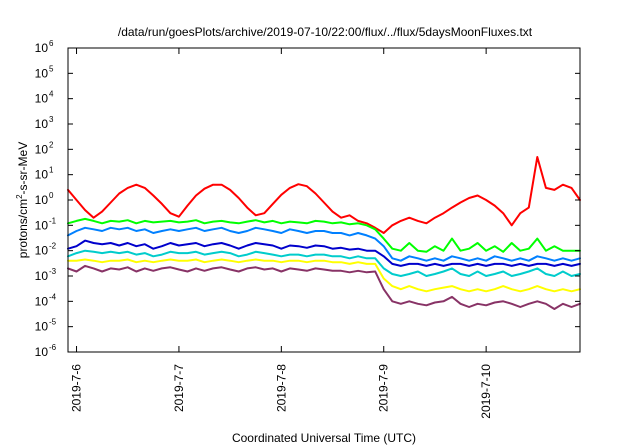  What do you see at coordinates (77, 388) in the screenshot?
I see `x-tick-label: 2019-7-6` at bounding box center [77, 388].